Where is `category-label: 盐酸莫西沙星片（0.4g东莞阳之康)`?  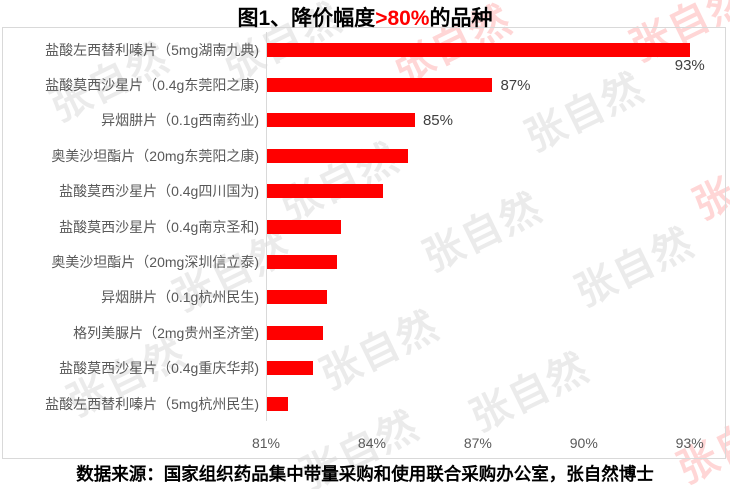
category-label: 盐酸莫西沙星片（0.4g东莞阳之康) is located at coordinates (152, 85).